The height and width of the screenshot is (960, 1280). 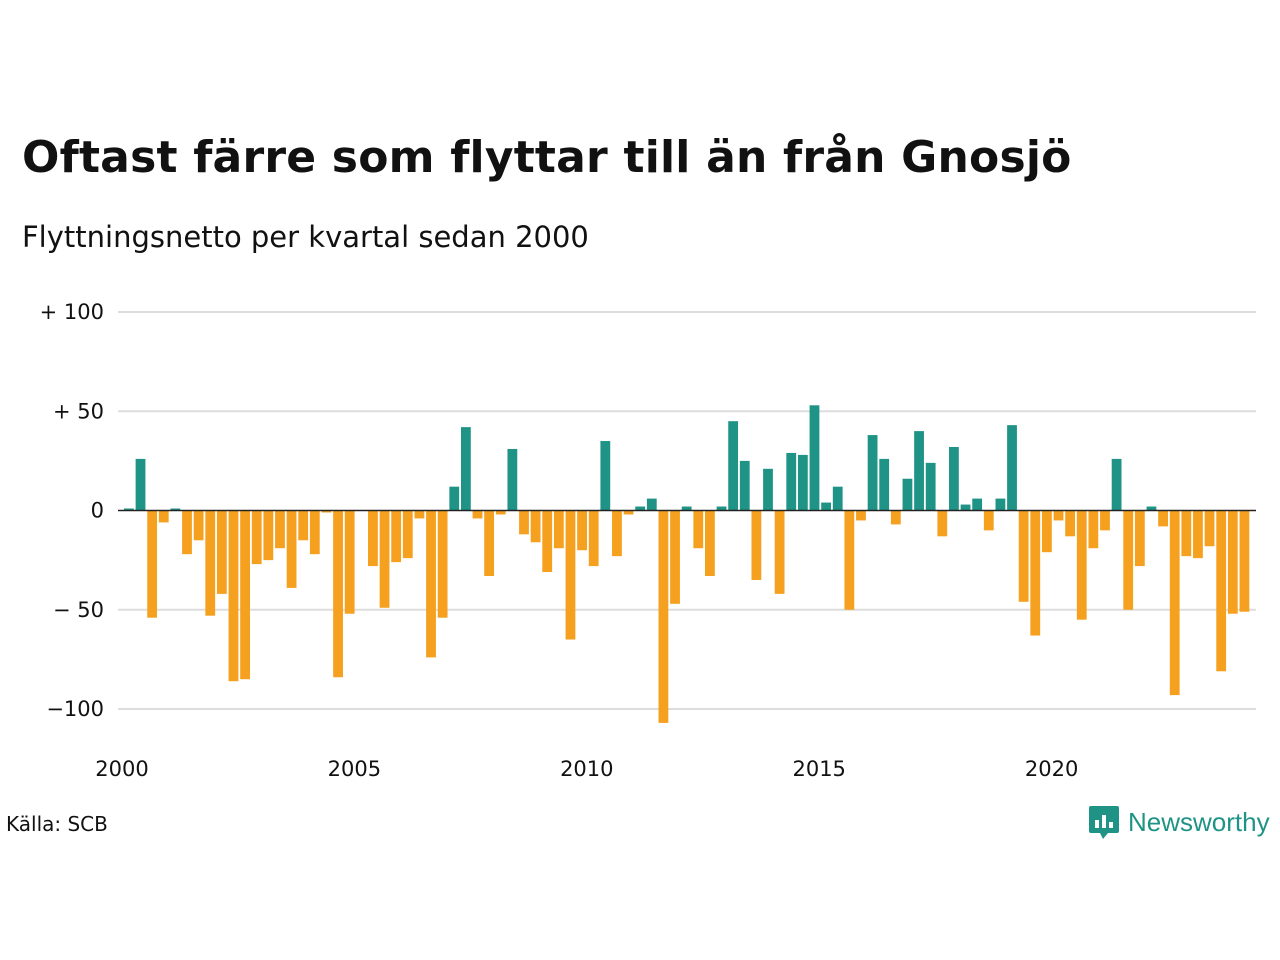 I want to click on y-tick-label: 0, so click(x=97, y=511).